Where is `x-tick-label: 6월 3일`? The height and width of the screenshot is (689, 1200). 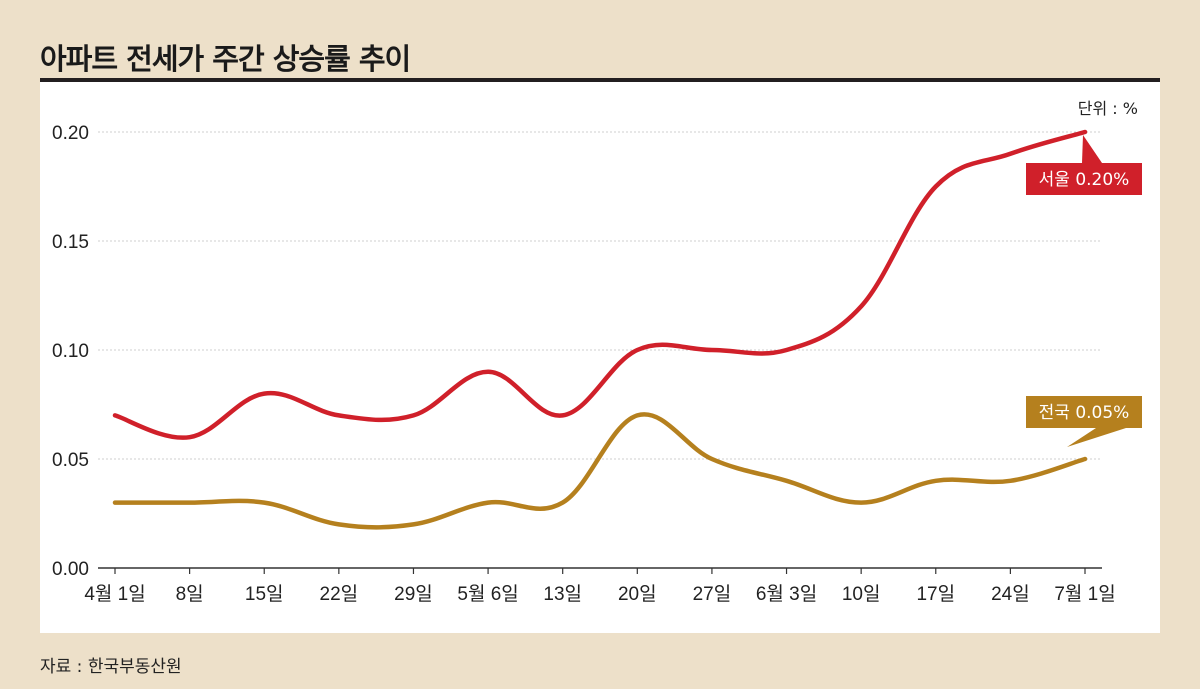 x-tick-label: 6월 3일 is located at coordinates (786, 594).